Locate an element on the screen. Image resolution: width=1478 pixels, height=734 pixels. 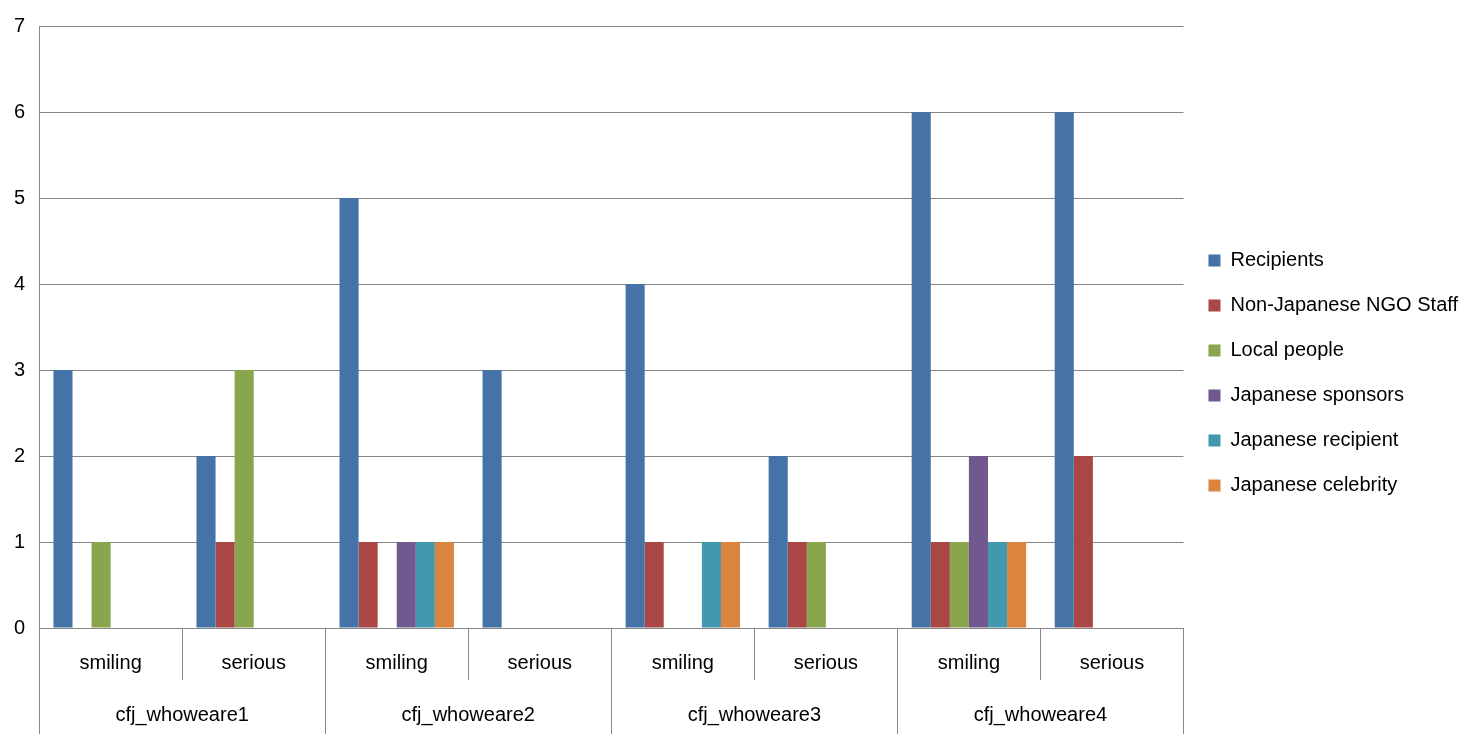
y-tick-label: 1 is located at coordinates (20, 540).